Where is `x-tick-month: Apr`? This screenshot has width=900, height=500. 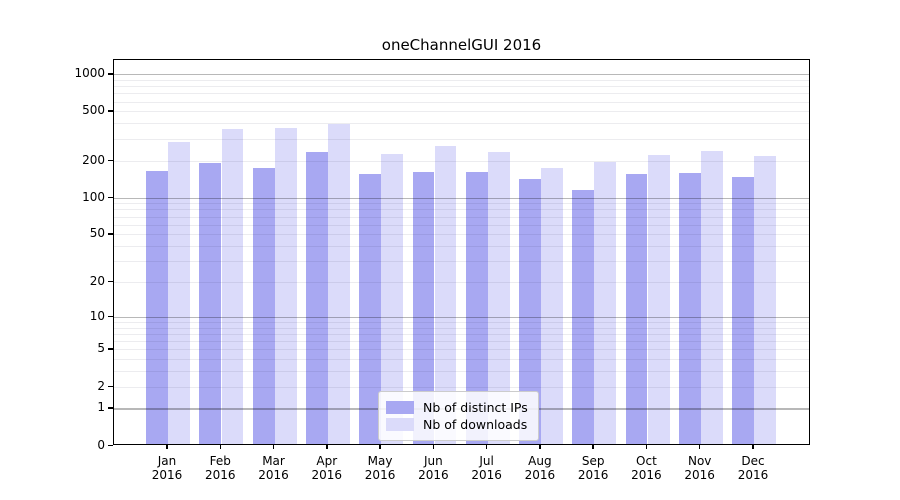 x-tick-month: Apr is located at coordinates (327, 461).